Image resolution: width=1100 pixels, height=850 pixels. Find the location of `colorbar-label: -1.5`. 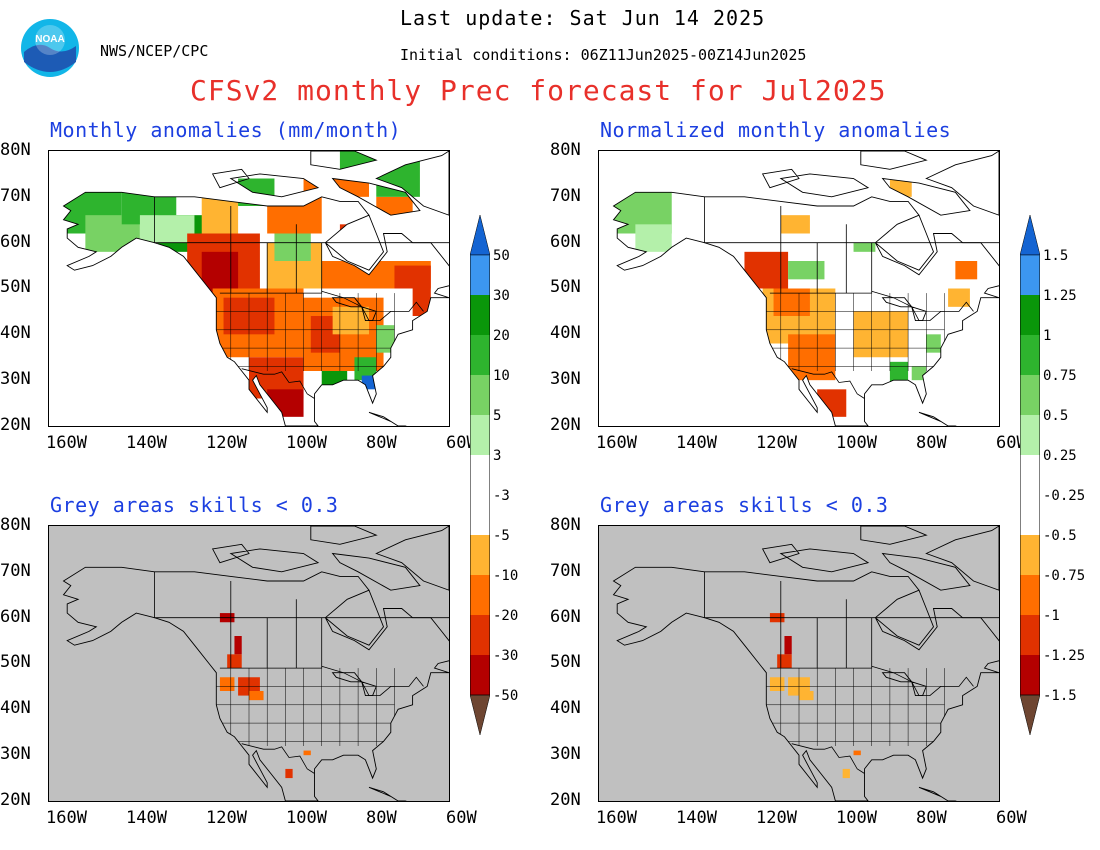

colorbar-label: -1.5 is located at coordinates (1060, 696).